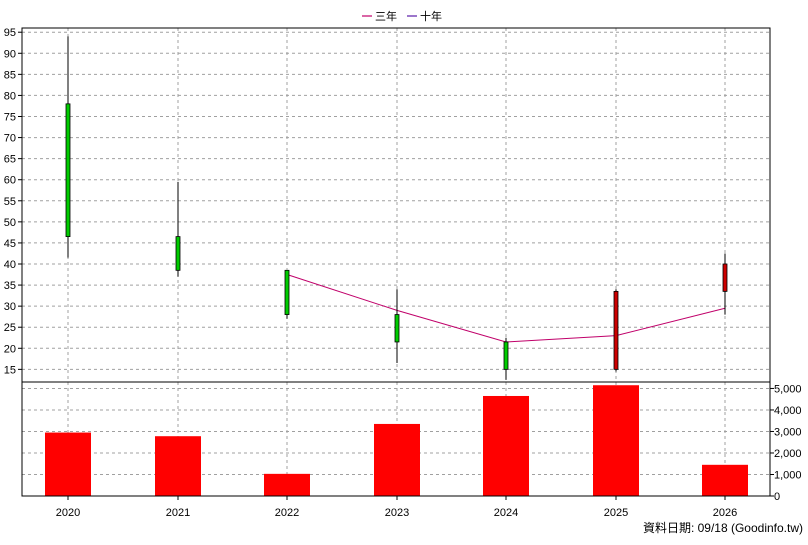  I want to click on price-tick-label: 85, so click(10, 75).